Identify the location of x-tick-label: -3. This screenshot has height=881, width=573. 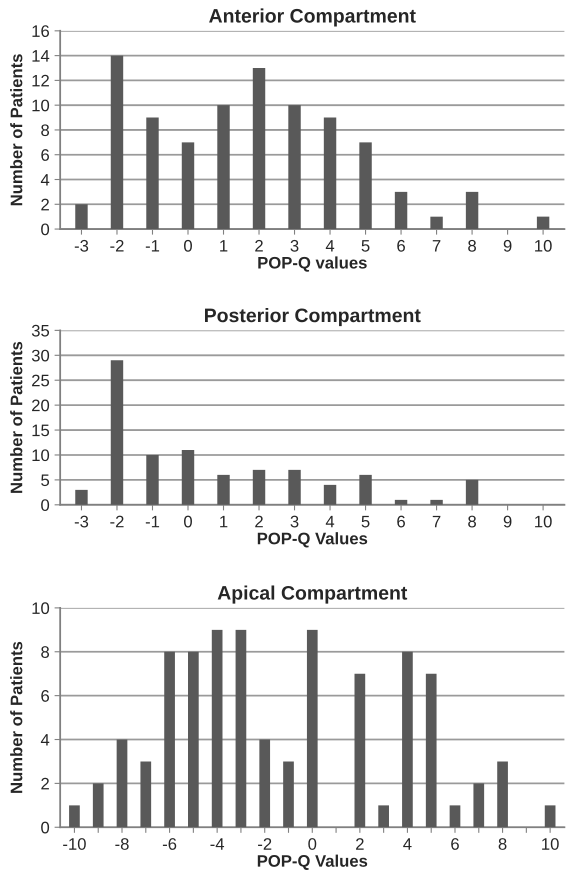
(81, 246).